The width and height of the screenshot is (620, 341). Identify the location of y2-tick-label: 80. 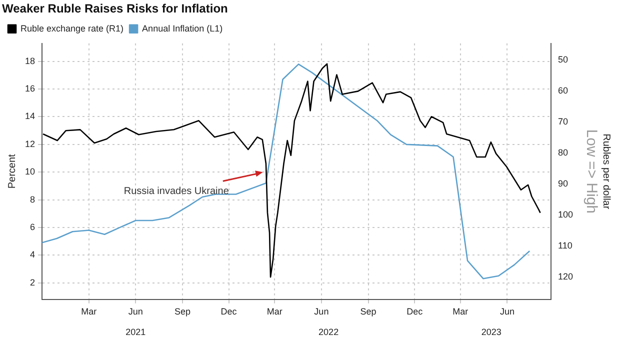
(563, 152).